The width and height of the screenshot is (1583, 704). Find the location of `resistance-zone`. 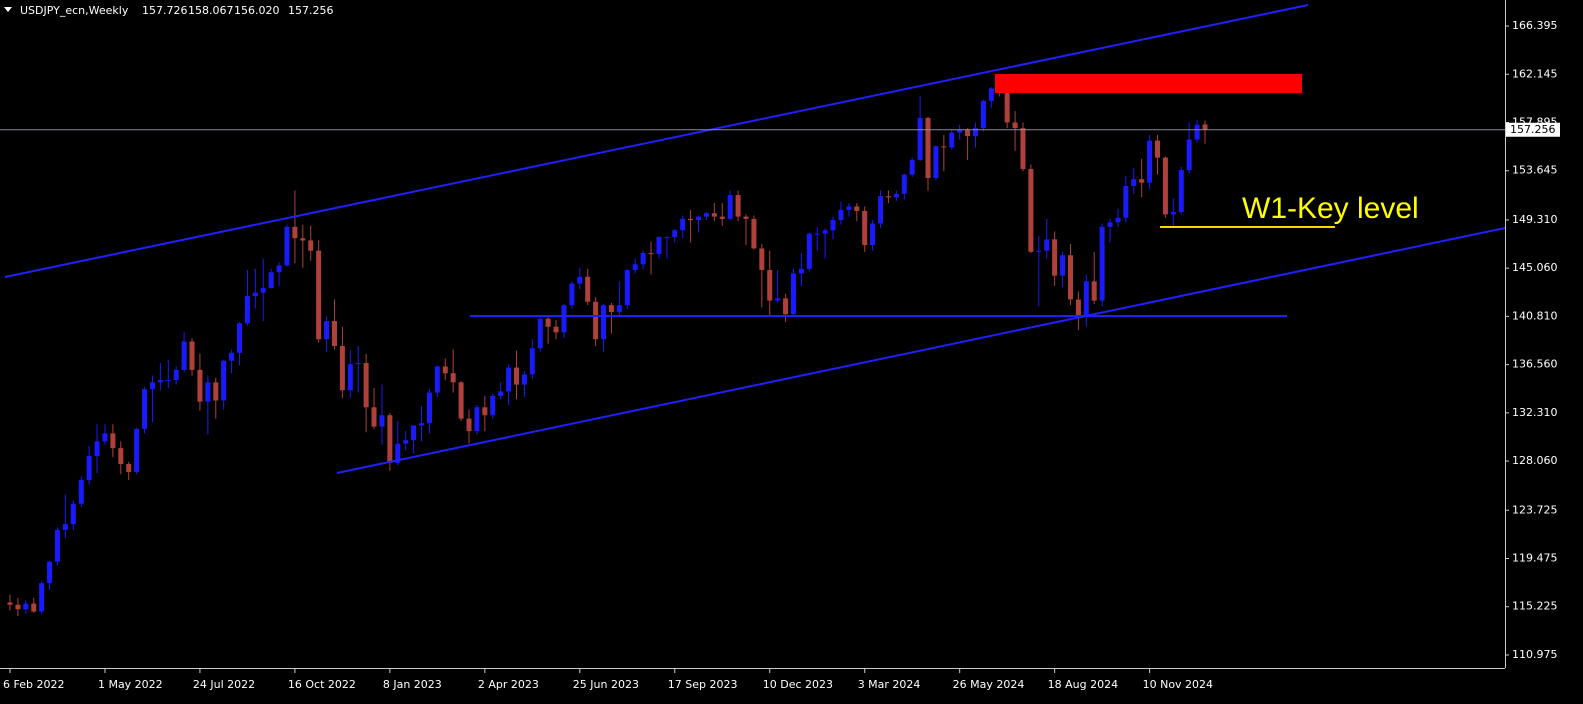

resistance-zone is located at coordinates (1148, 83).